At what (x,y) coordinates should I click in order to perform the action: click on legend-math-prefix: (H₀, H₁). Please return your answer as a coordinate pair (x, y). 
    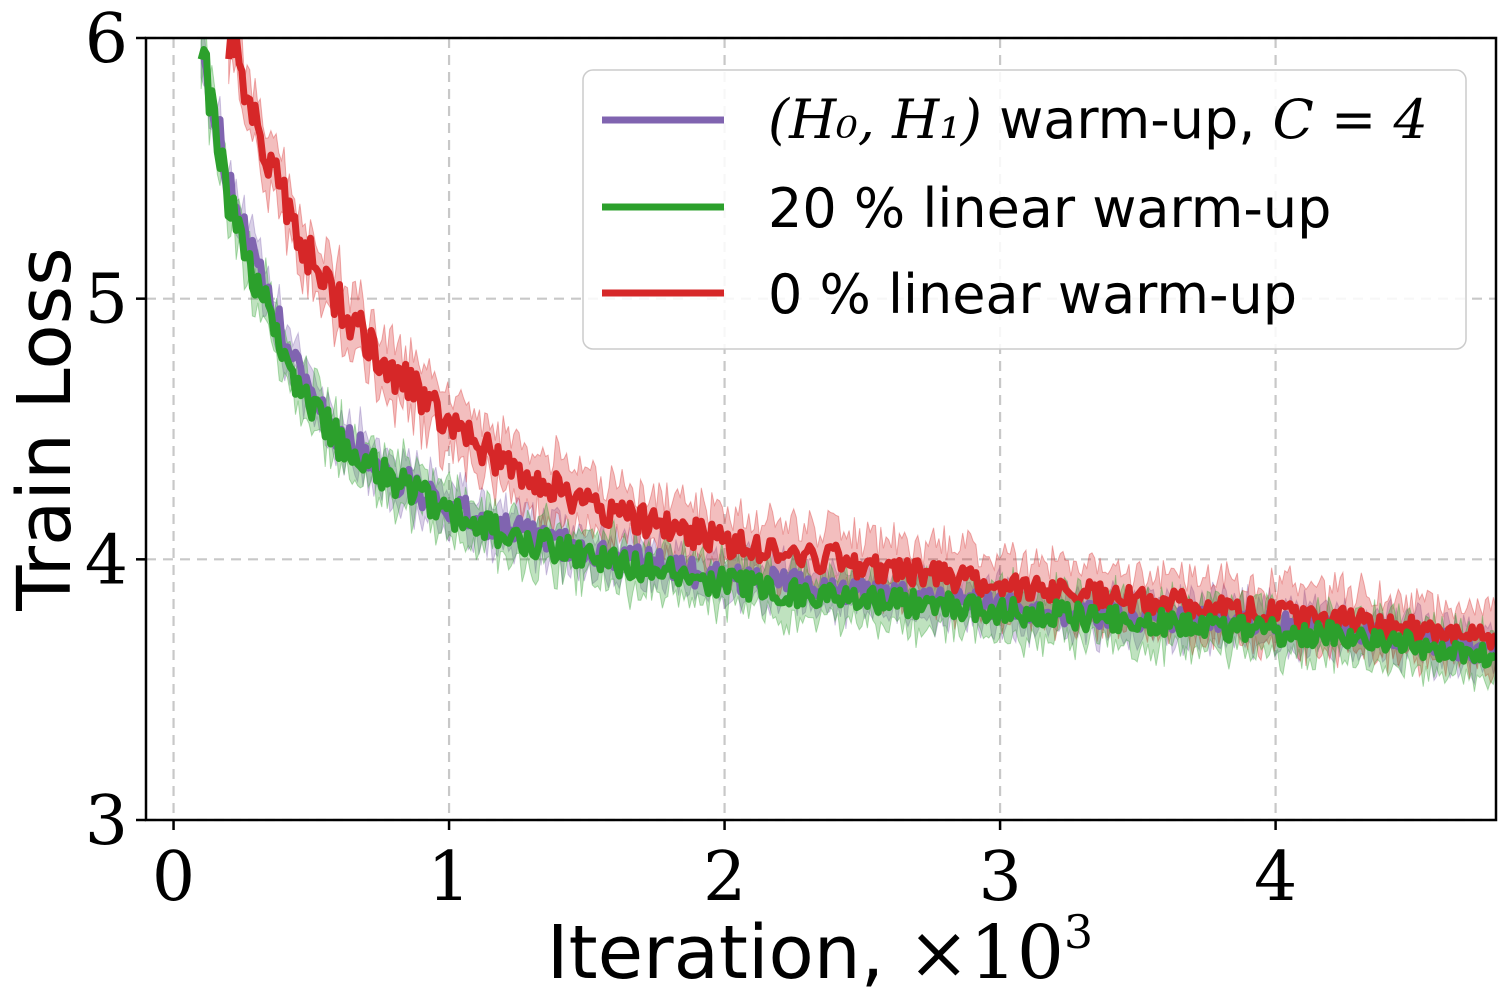
    Looking at the image, I should click on (875, 119).